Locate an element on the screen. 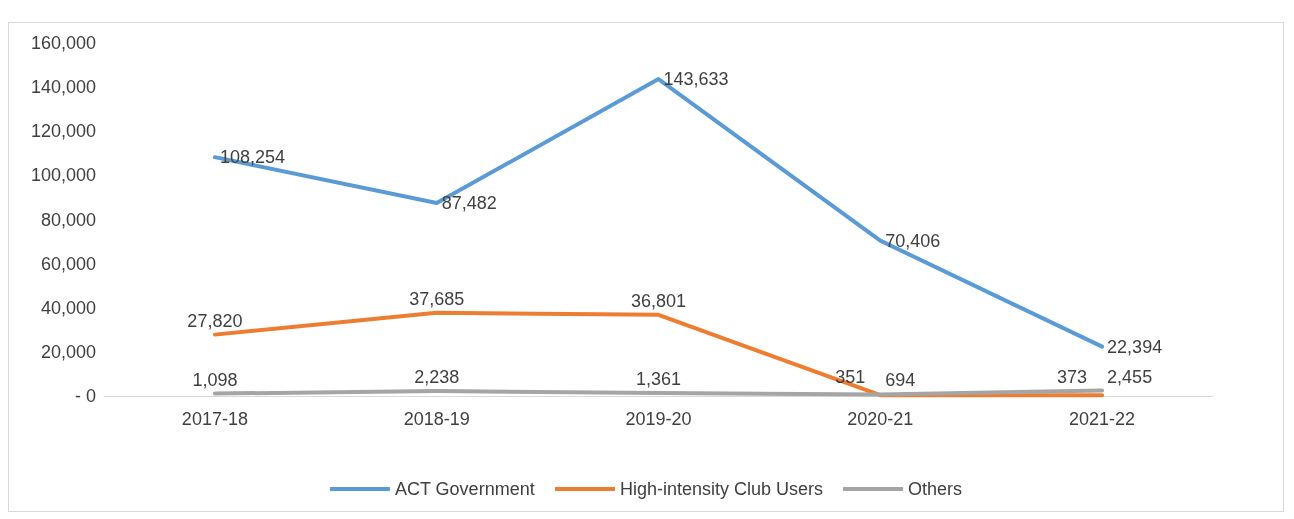 The height and width of the screenshot is (519, 1294). y-tick-label: 60,000 is located at coordinates (68, 263).